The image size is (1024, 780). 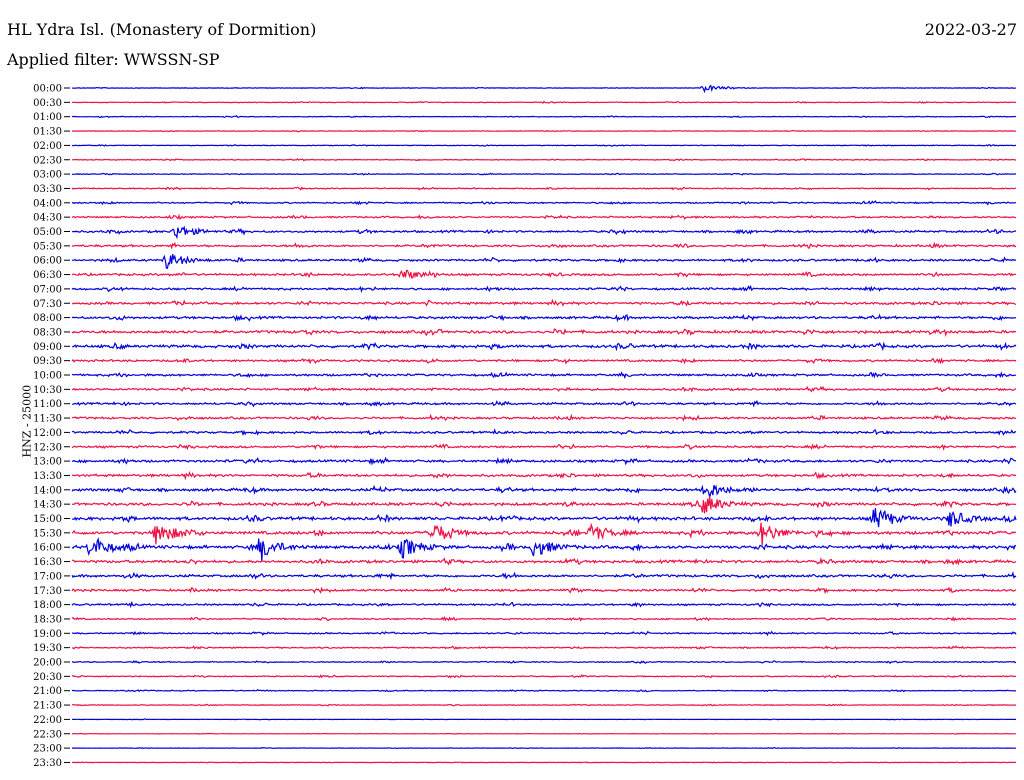 I want to click on row-time-label: 13:30, so click(x=47, y=476).